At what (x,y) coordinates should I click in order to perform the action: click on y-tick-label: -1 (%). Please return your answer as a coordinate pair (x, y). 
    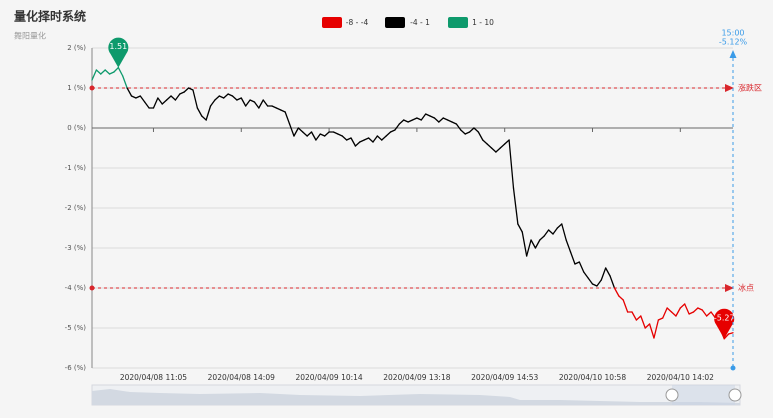
    Looking at the image, I should click on (76, 168).